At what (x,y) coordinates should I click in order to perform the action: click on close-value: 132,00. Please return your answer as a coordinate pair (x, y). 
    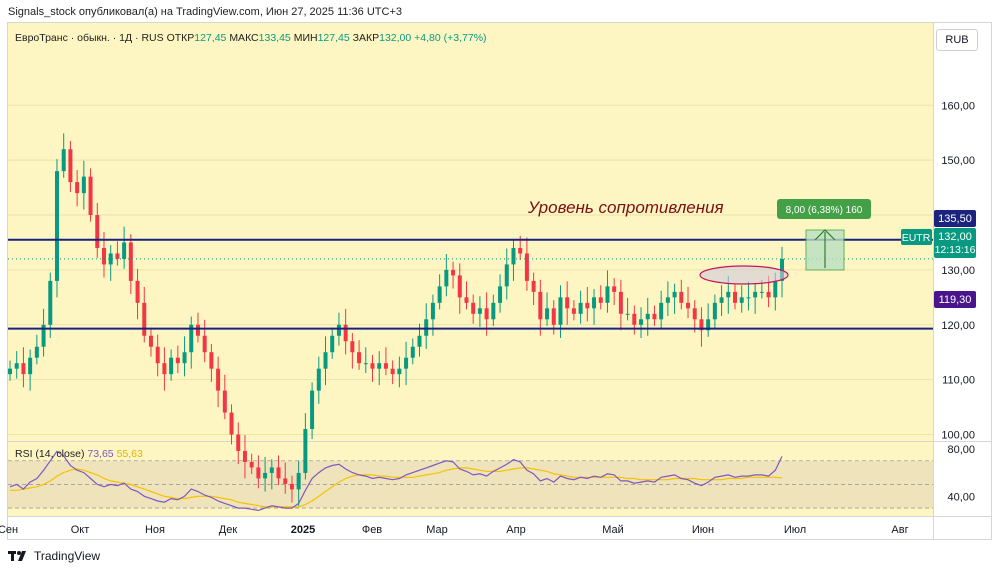
    Looking at the image, I should click on (395, 38).